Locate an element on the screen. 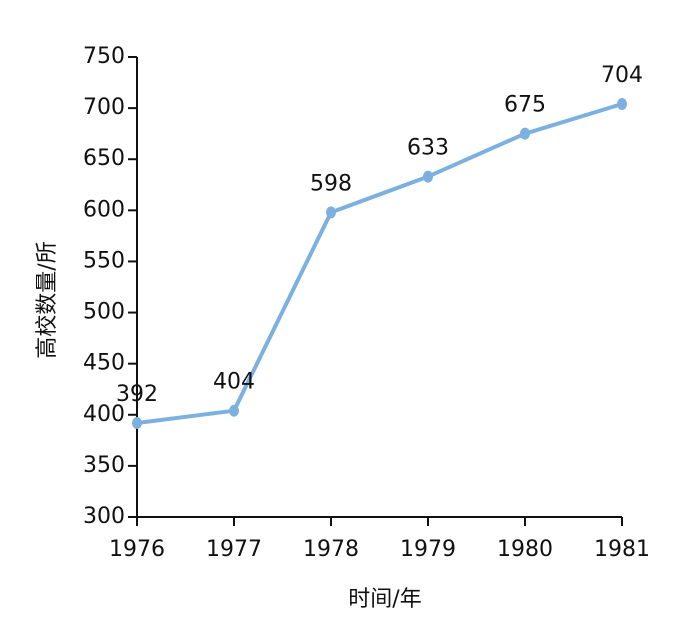 The height and width of the screenshot is (636, 700). y-tick-label: 550 is located at coordinates (104, 260).